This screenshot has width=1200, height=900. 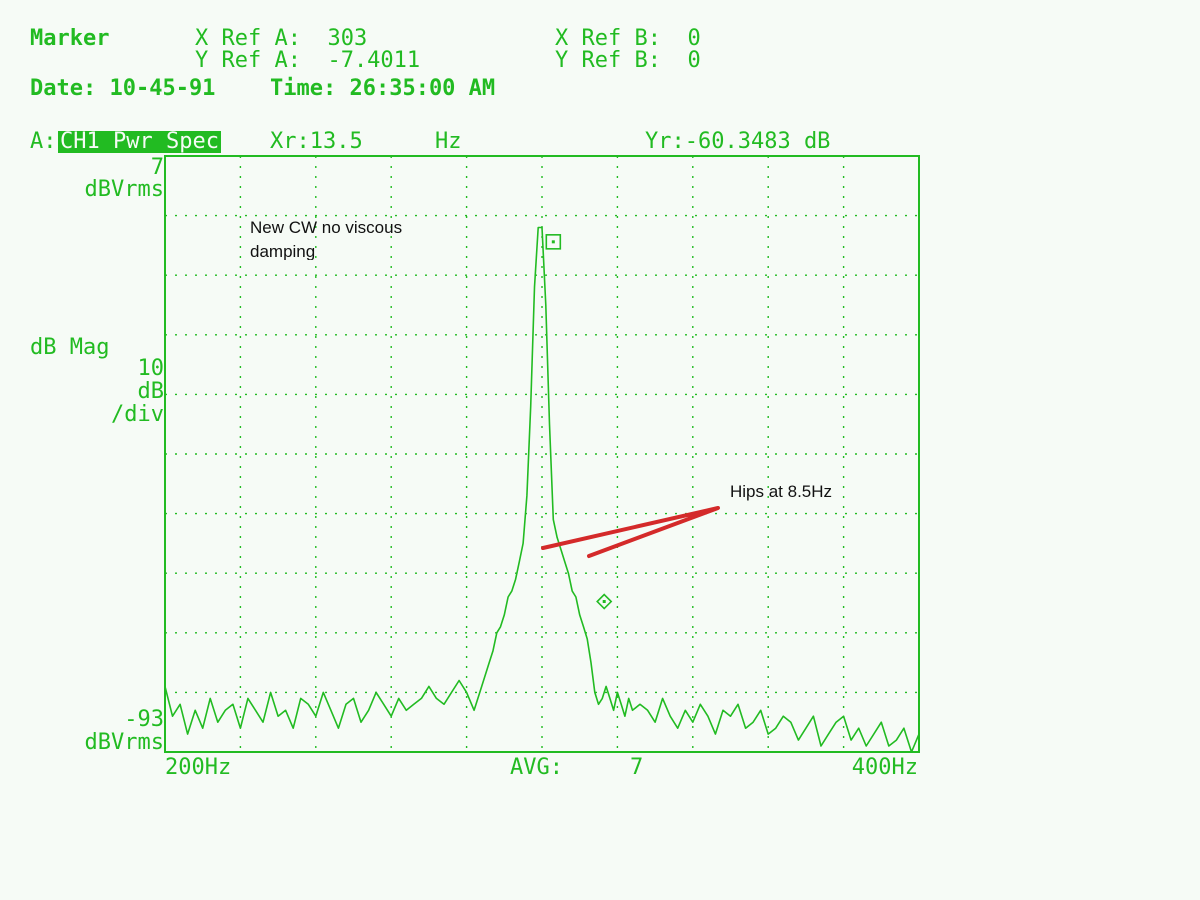 What do you see at coordinates (326, 239) in the screenshot?
I see `annotation-note: New CW no viscous damping` at bounding box center [326, 239].